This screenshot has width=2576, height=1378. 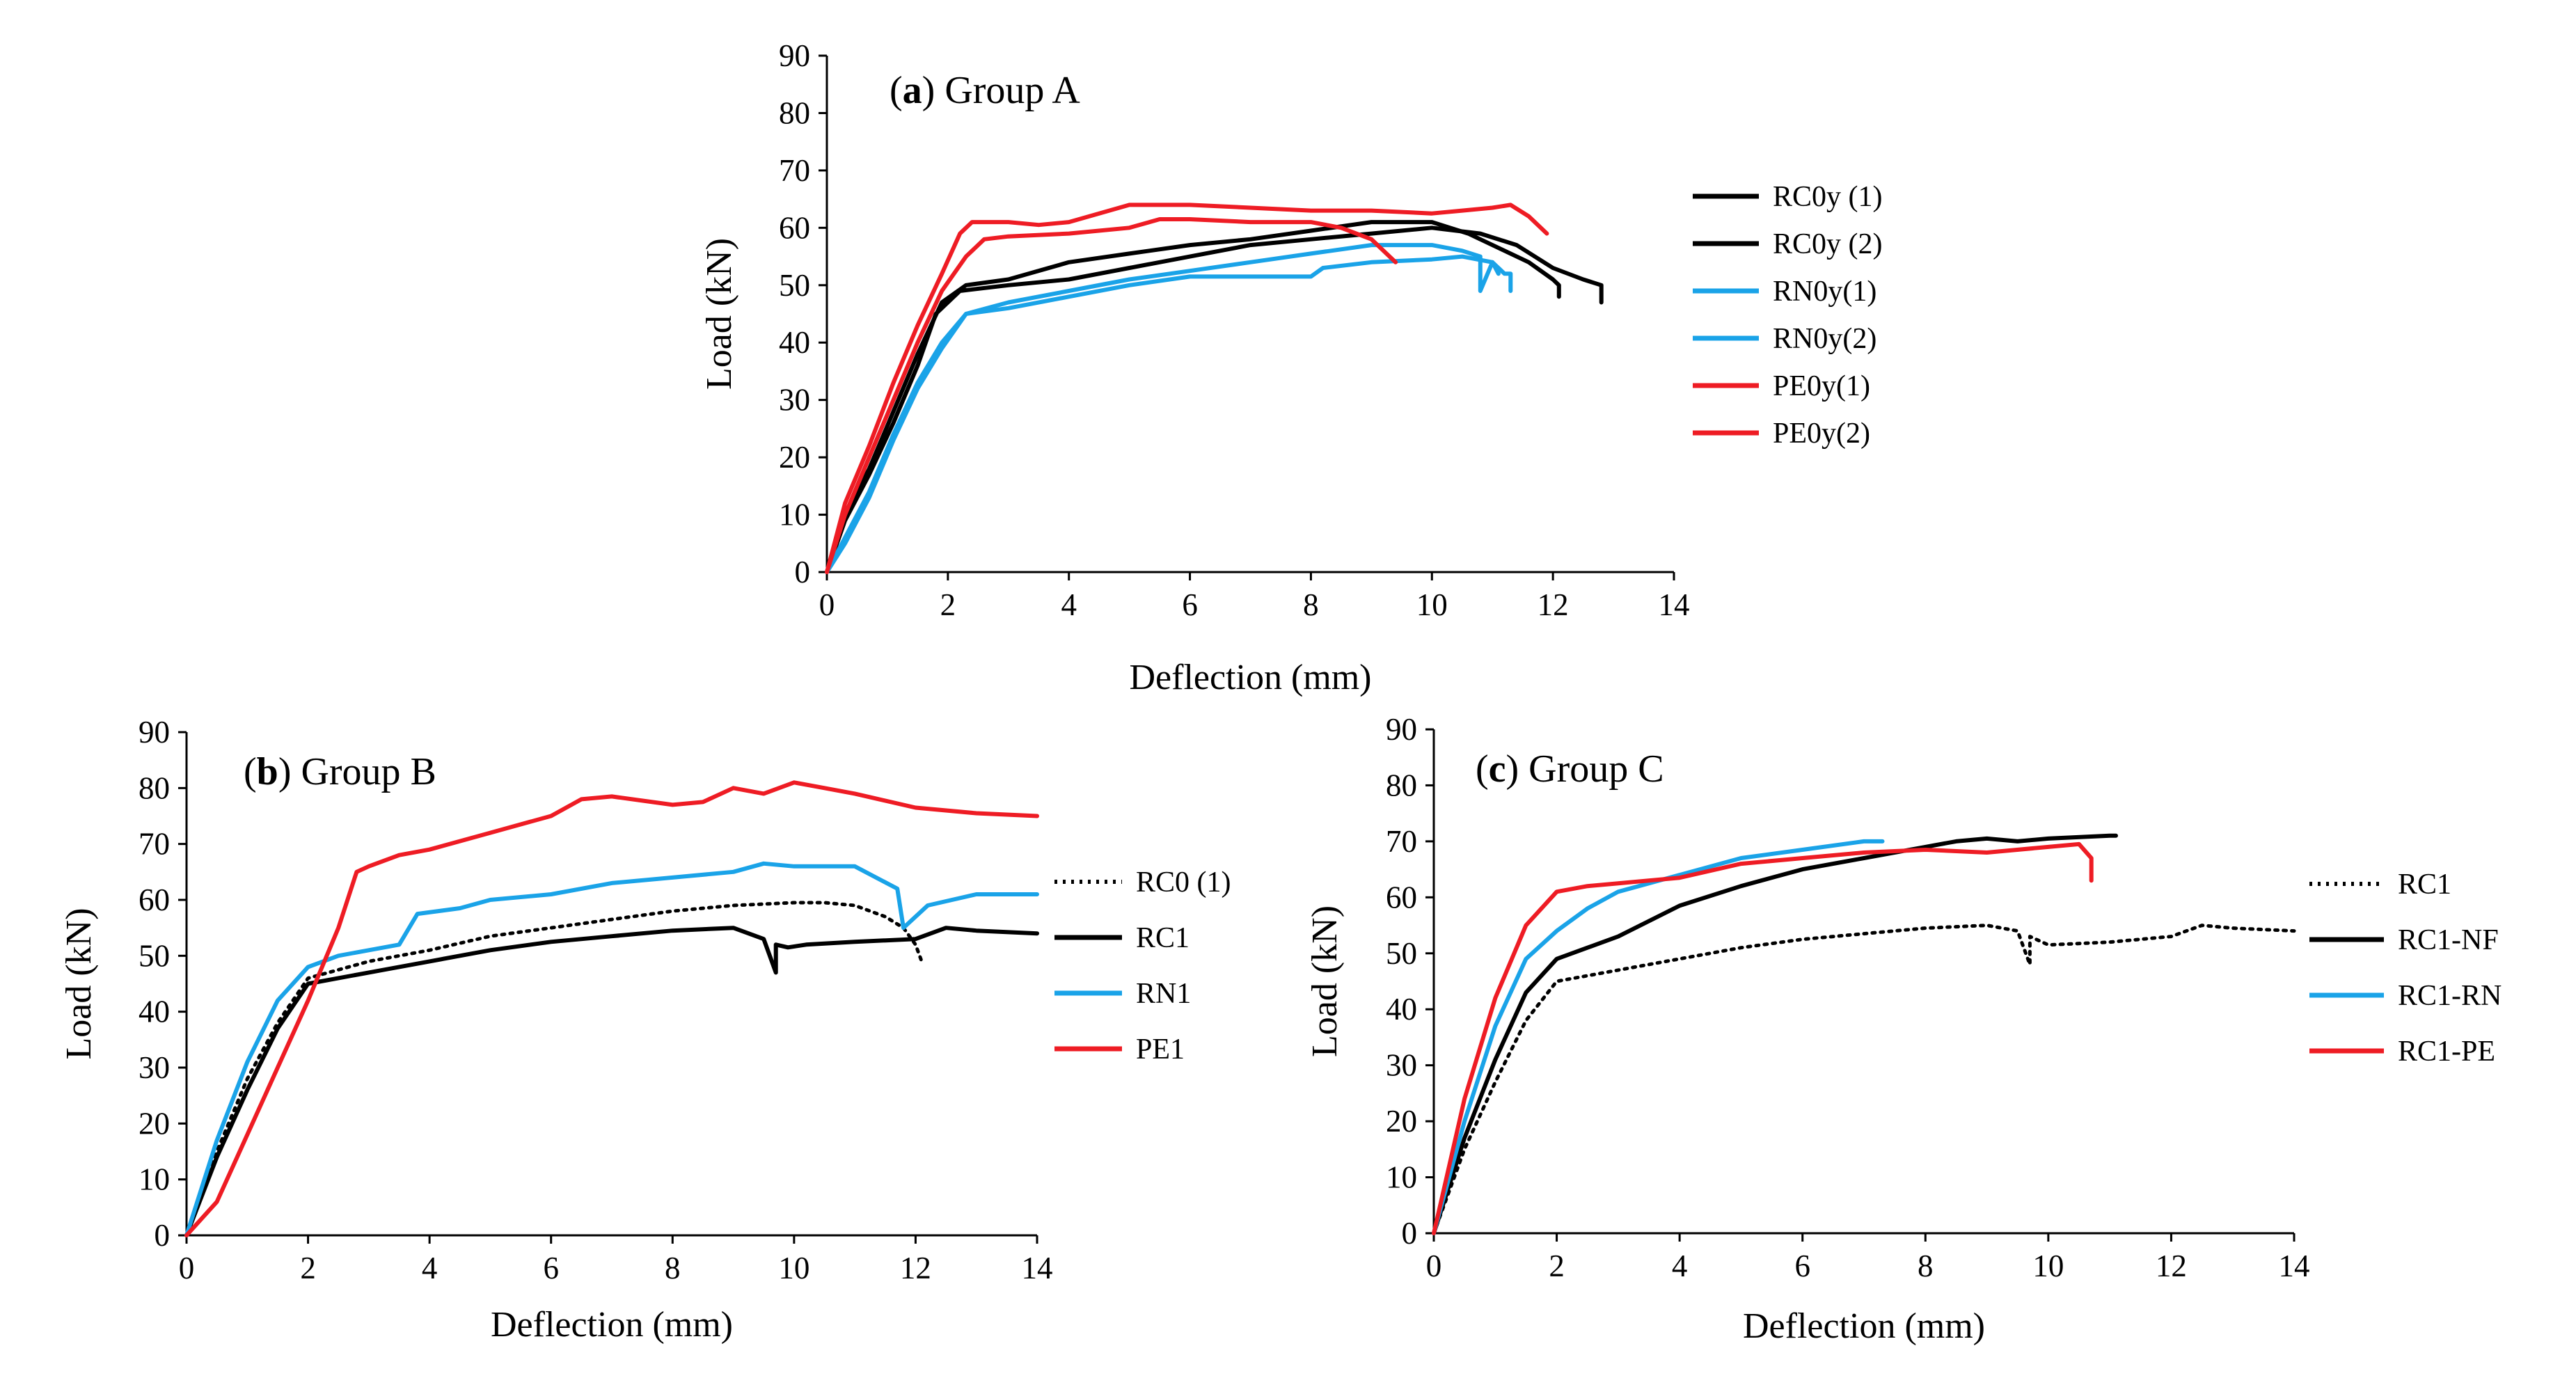 I want to click on panel-title: (c) Group C, so click(x=1570, y=769).